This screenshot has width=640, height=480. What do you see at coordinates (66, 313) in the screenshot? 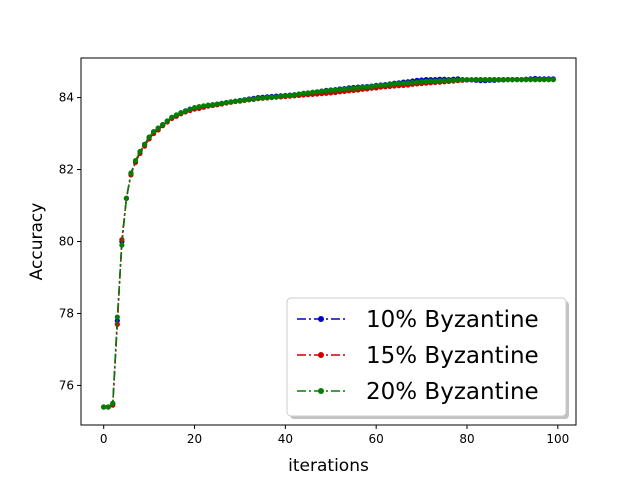
I see `y-tick-label: 78` at bounding box center [66, 313].